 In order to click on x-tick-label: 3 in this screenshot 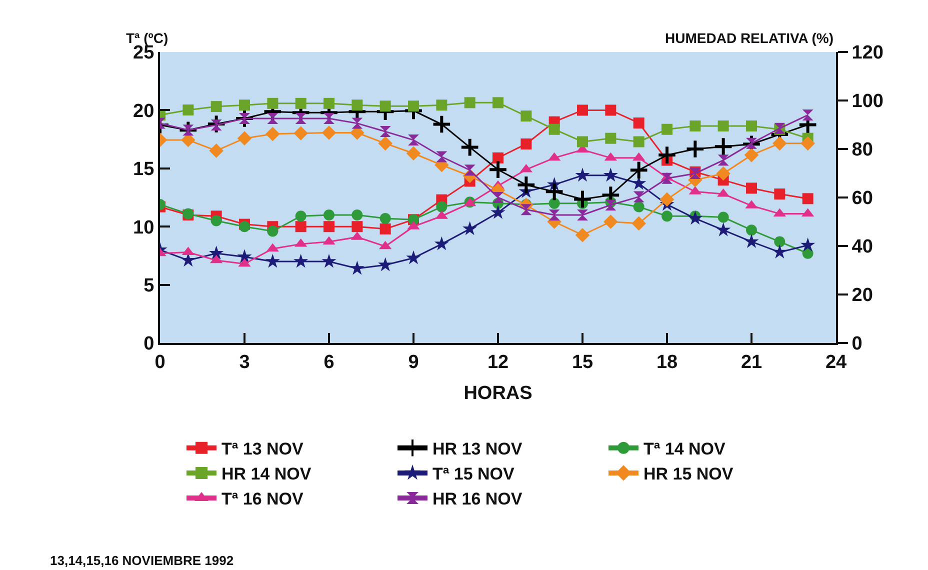, I will do `click(244, 362)`.